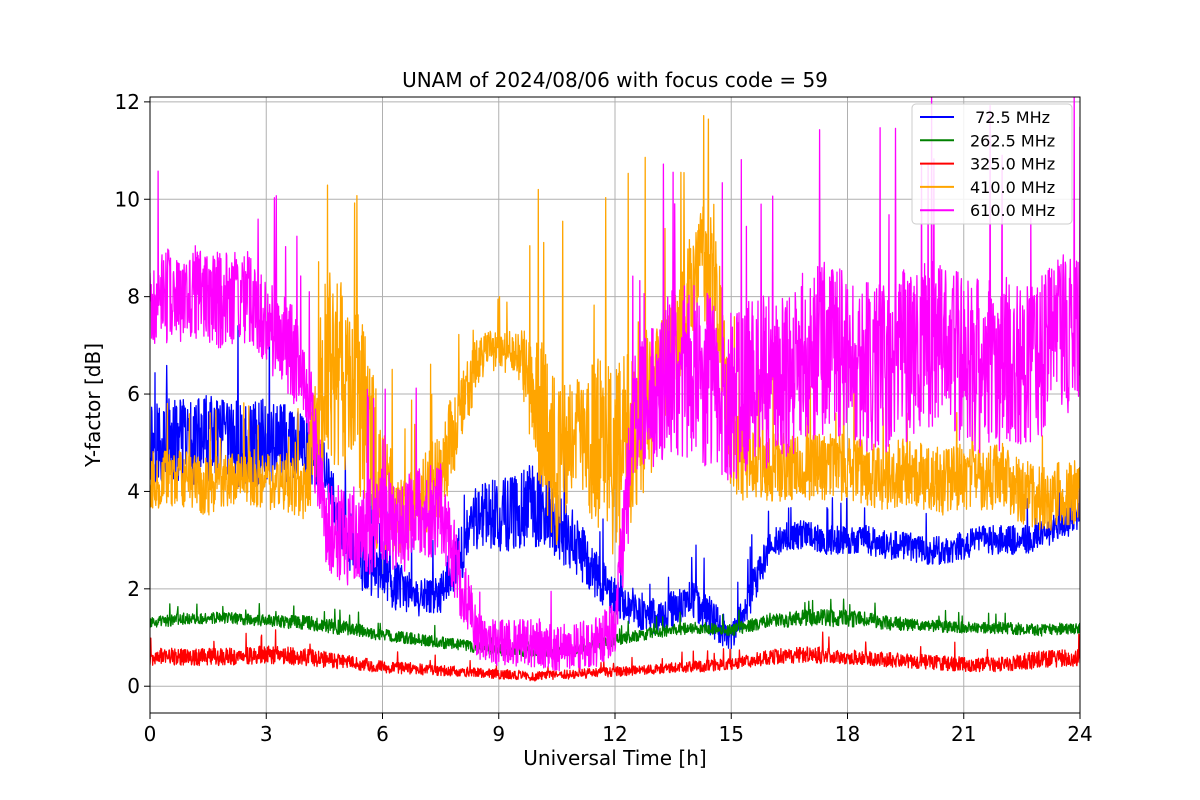  Describe the element at coordinates (93, 405) in the screenshot. I see `y-axis-label: Y-factor [dB]` at that location.